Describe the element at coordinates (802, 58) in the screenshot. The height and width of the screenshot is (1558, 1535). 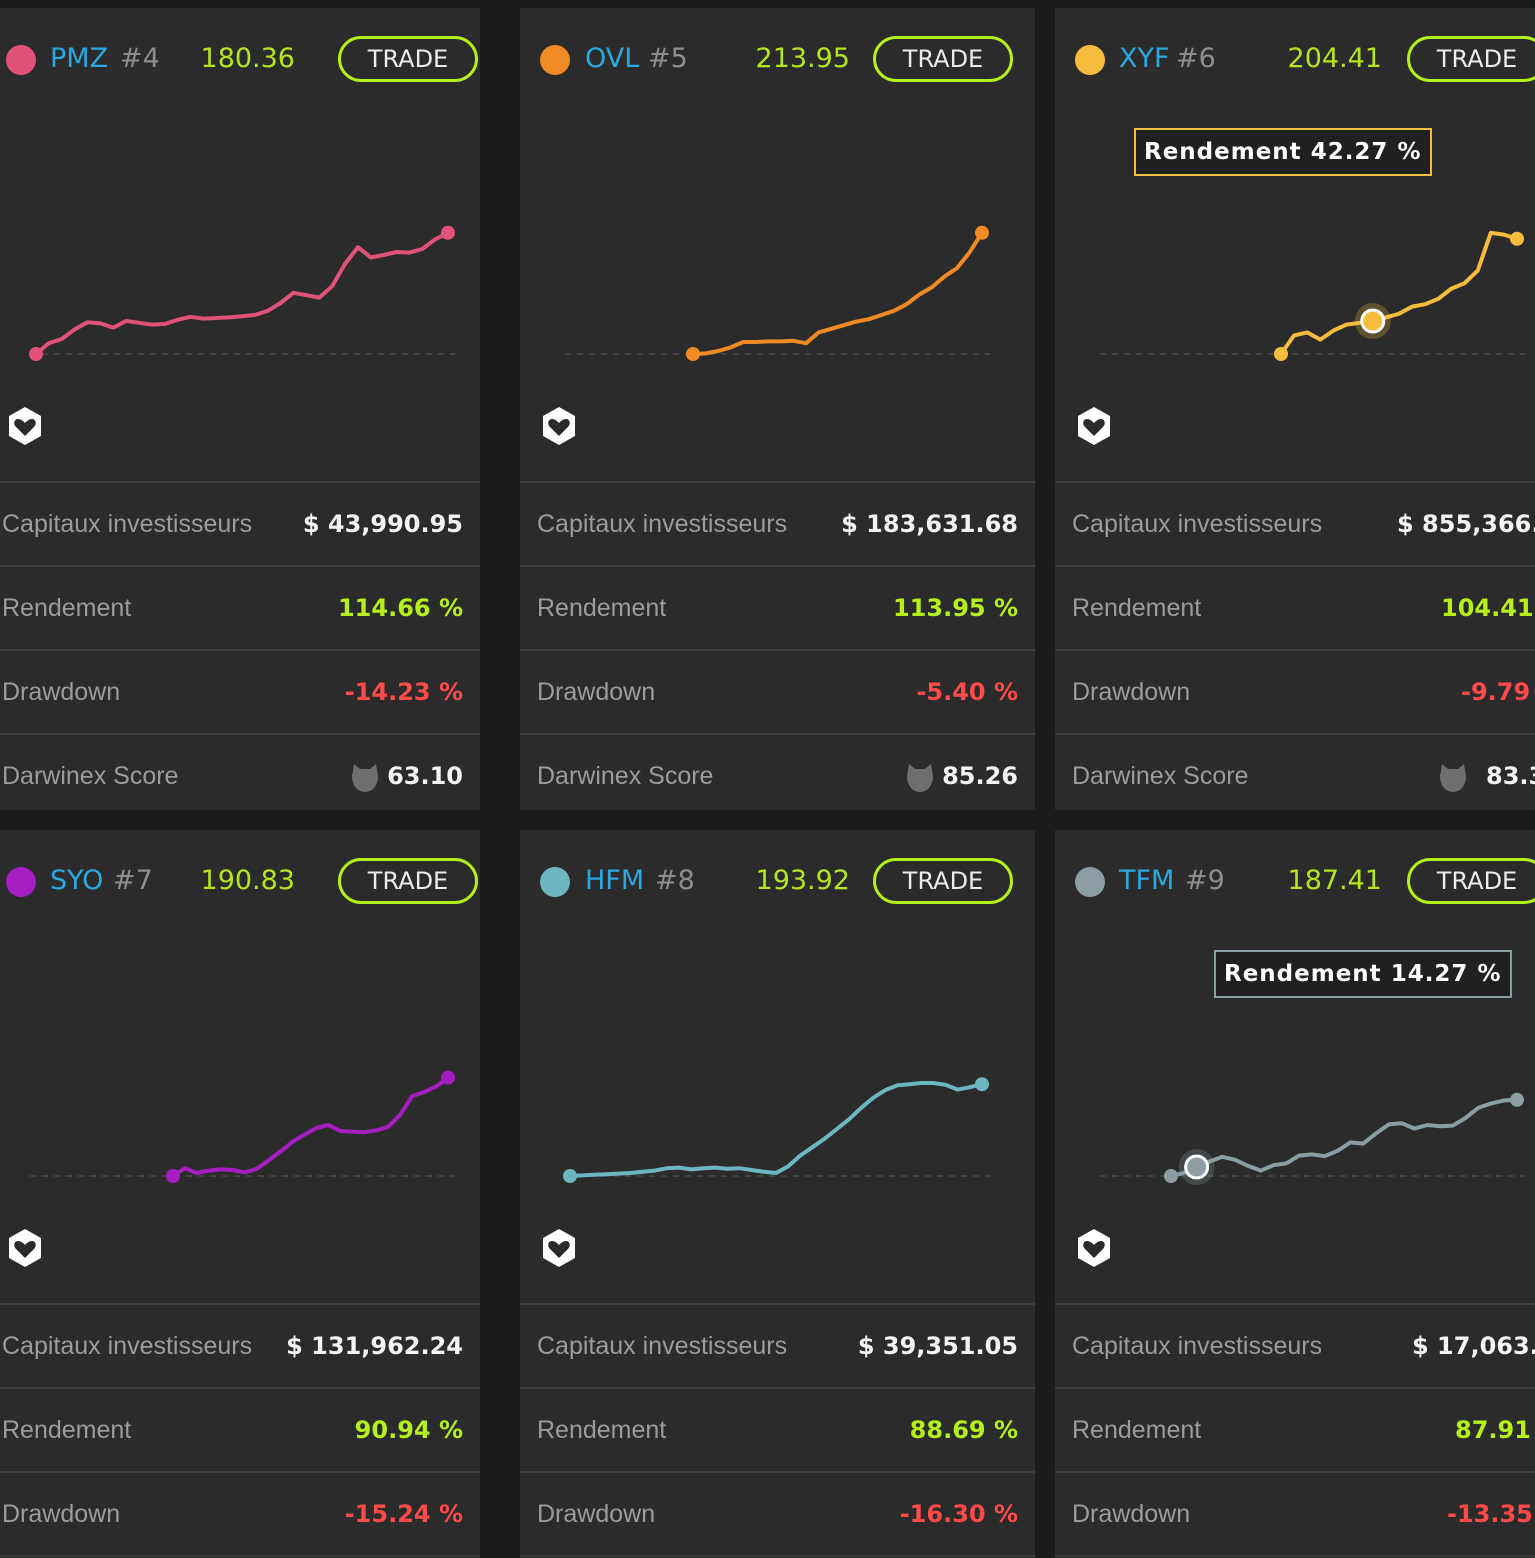
I see `price-value: 213.95` at that location.